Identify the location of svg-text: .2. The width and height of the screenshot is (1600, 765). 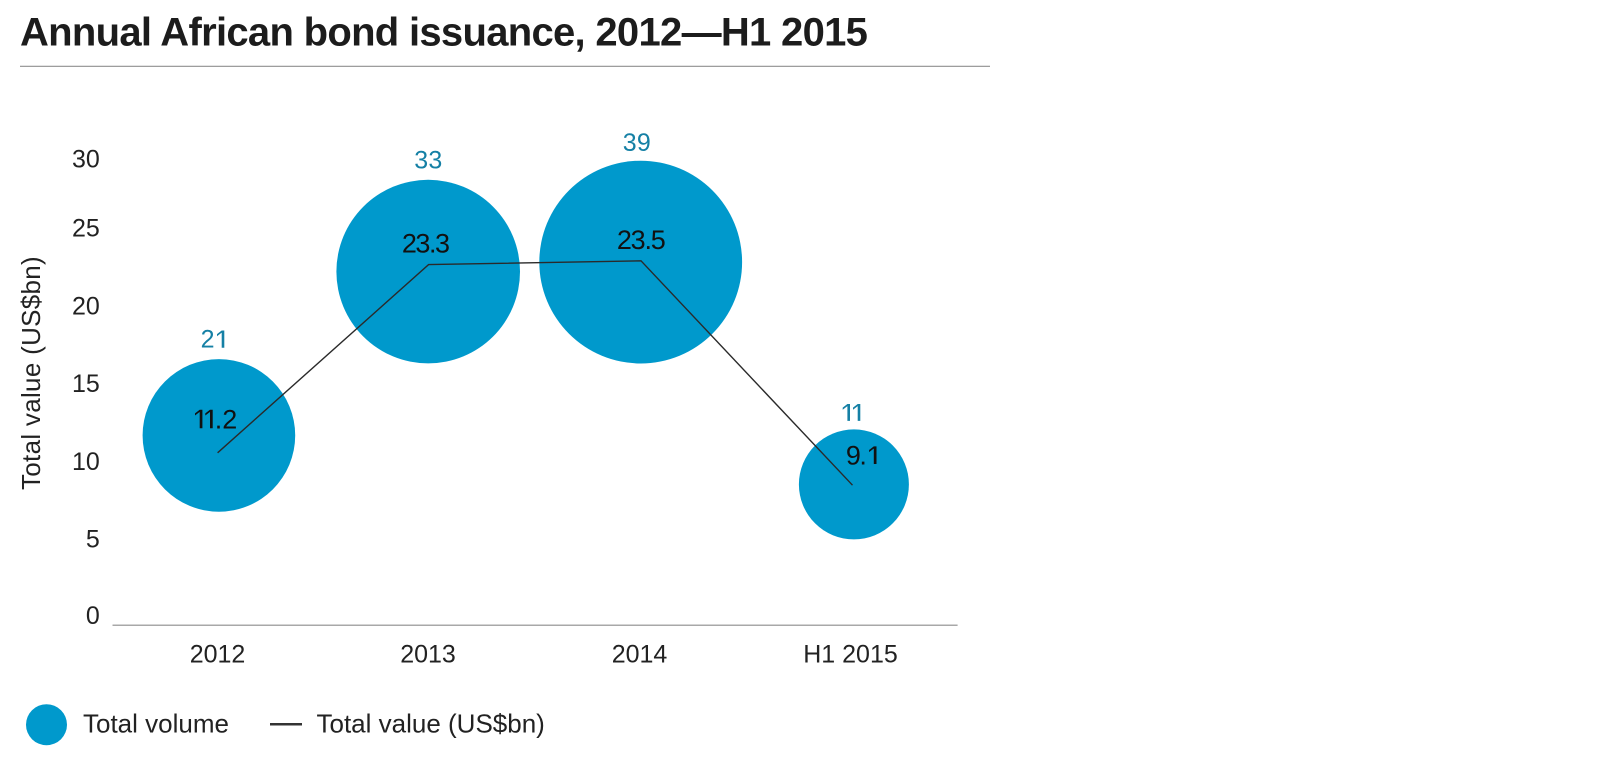
(226, 419).